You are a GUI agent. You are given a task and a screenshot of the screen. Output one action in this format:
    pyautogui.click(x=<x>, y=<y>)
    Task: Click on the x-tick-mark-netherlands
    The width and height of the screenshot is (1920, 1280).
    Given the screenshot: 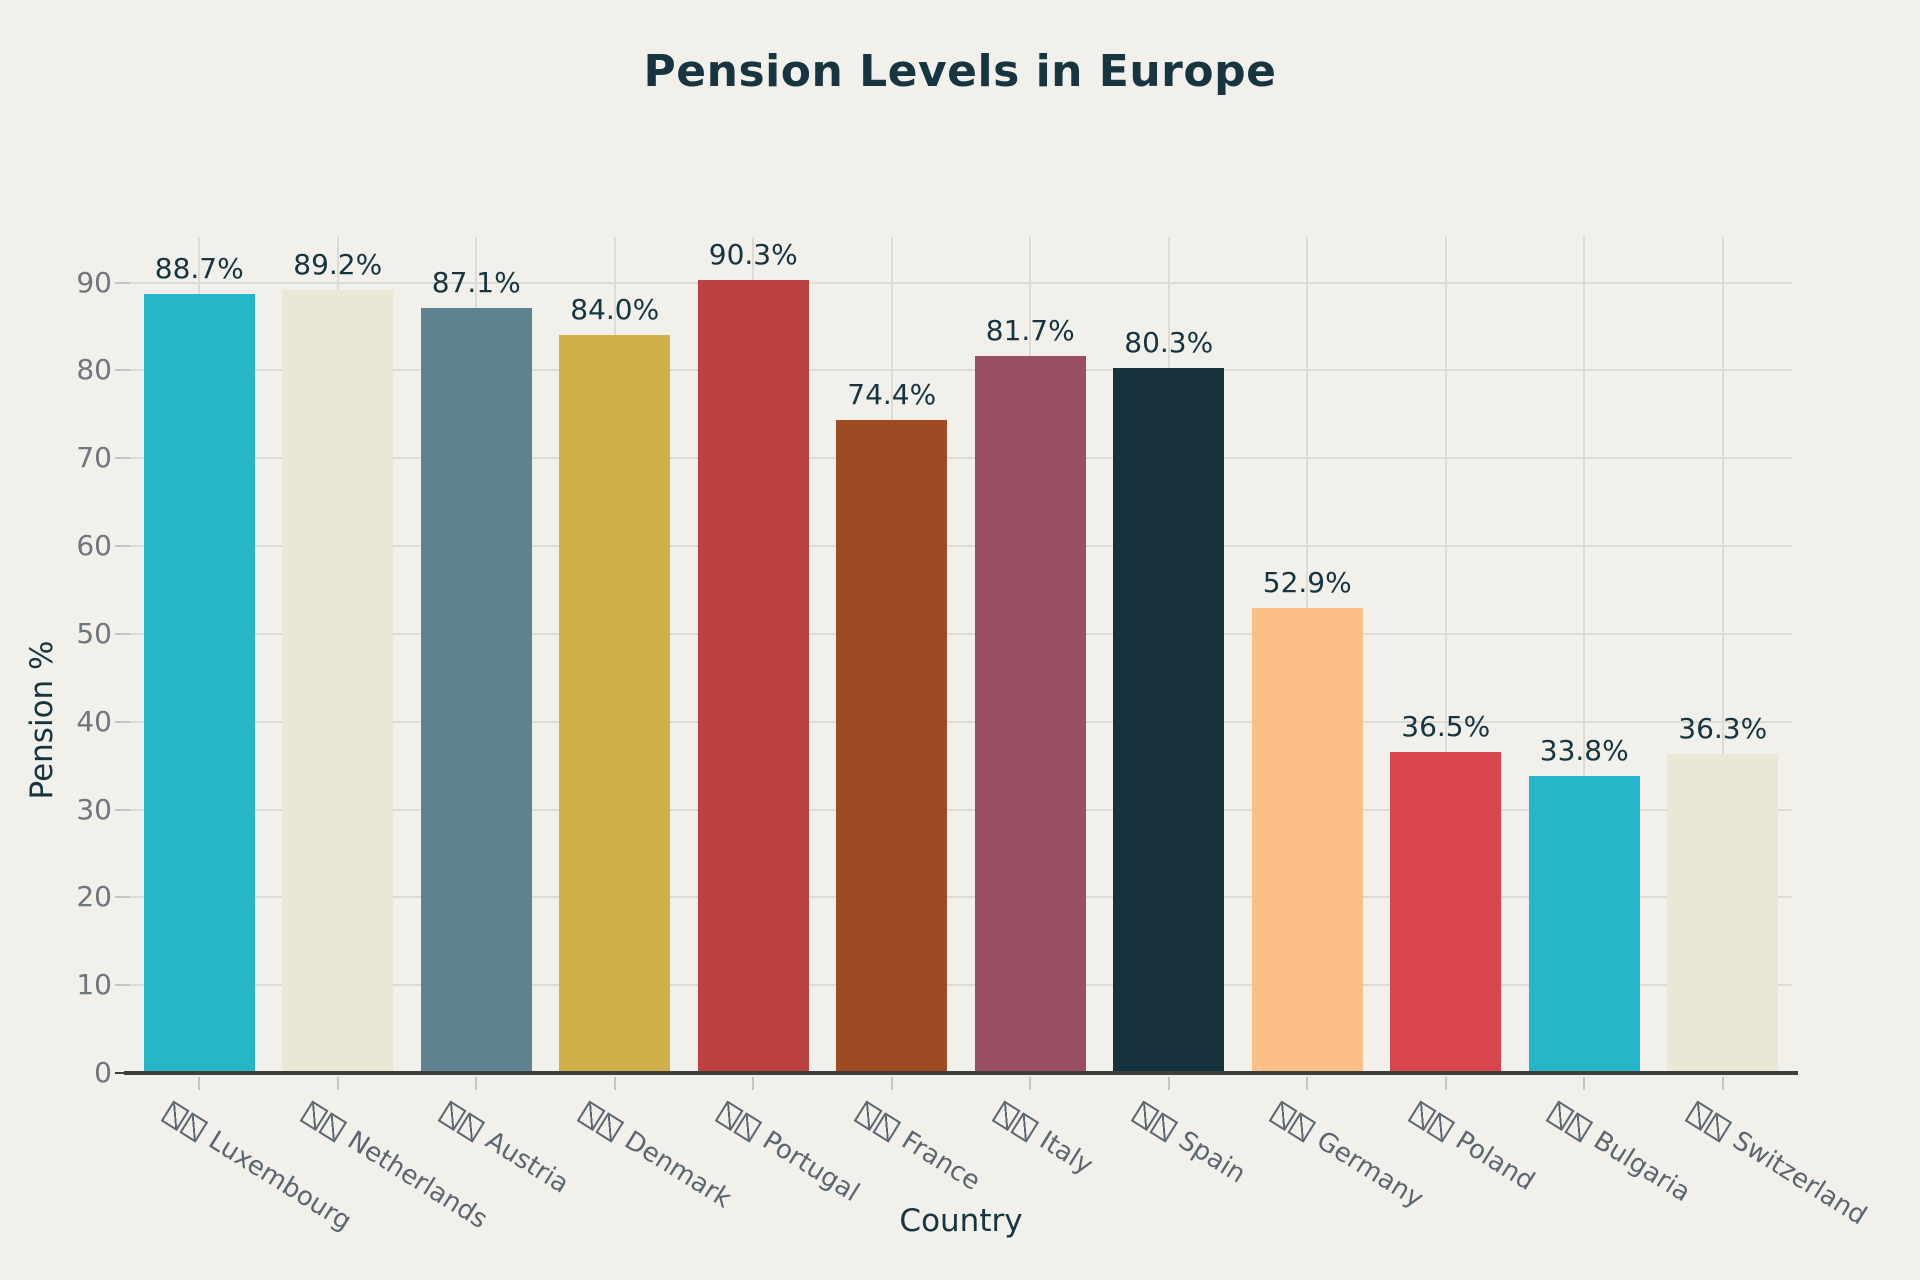 What is the action you would take?
    pyautogui.click(x=337, y=1083)
    